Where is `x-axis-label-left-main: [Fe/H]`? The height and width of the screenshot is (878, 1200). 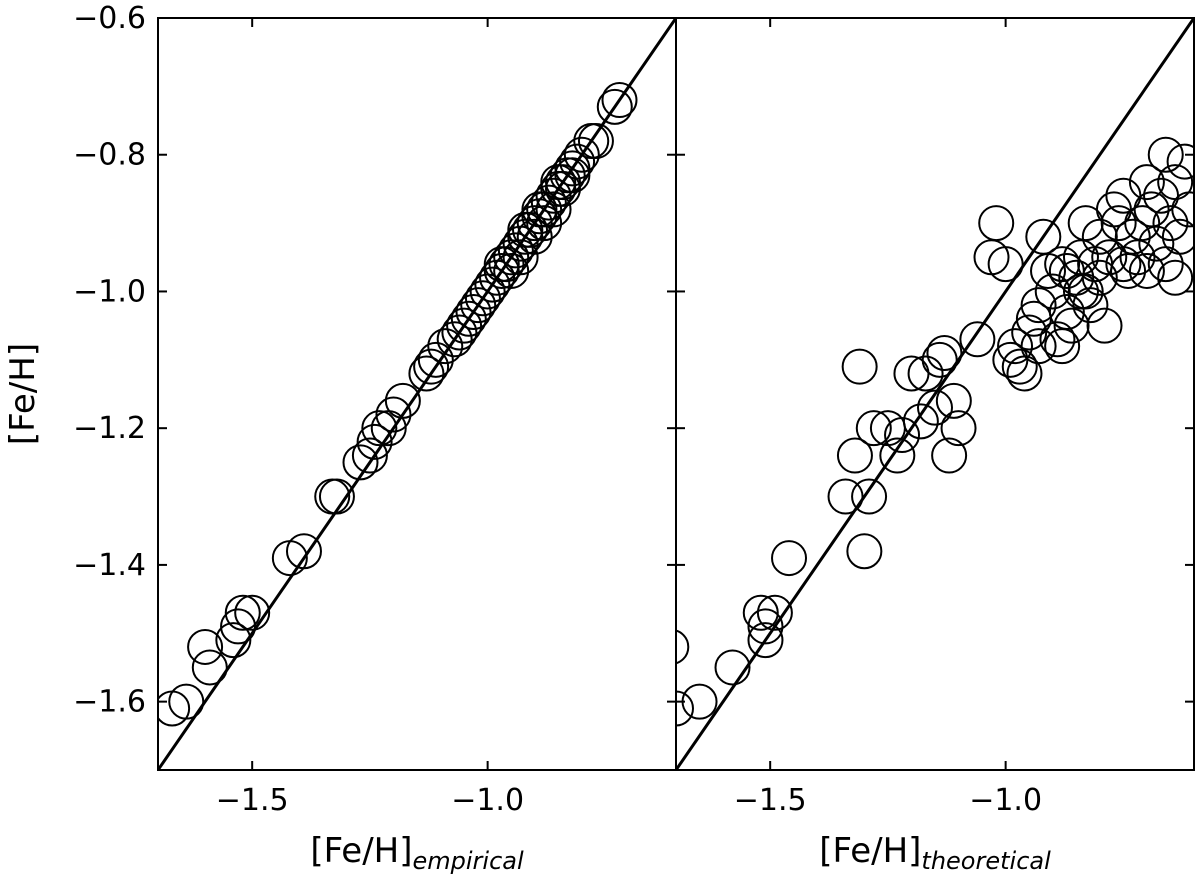
x-axis-label-left-main: [Fe/H] is located at coordinates (361, 851).